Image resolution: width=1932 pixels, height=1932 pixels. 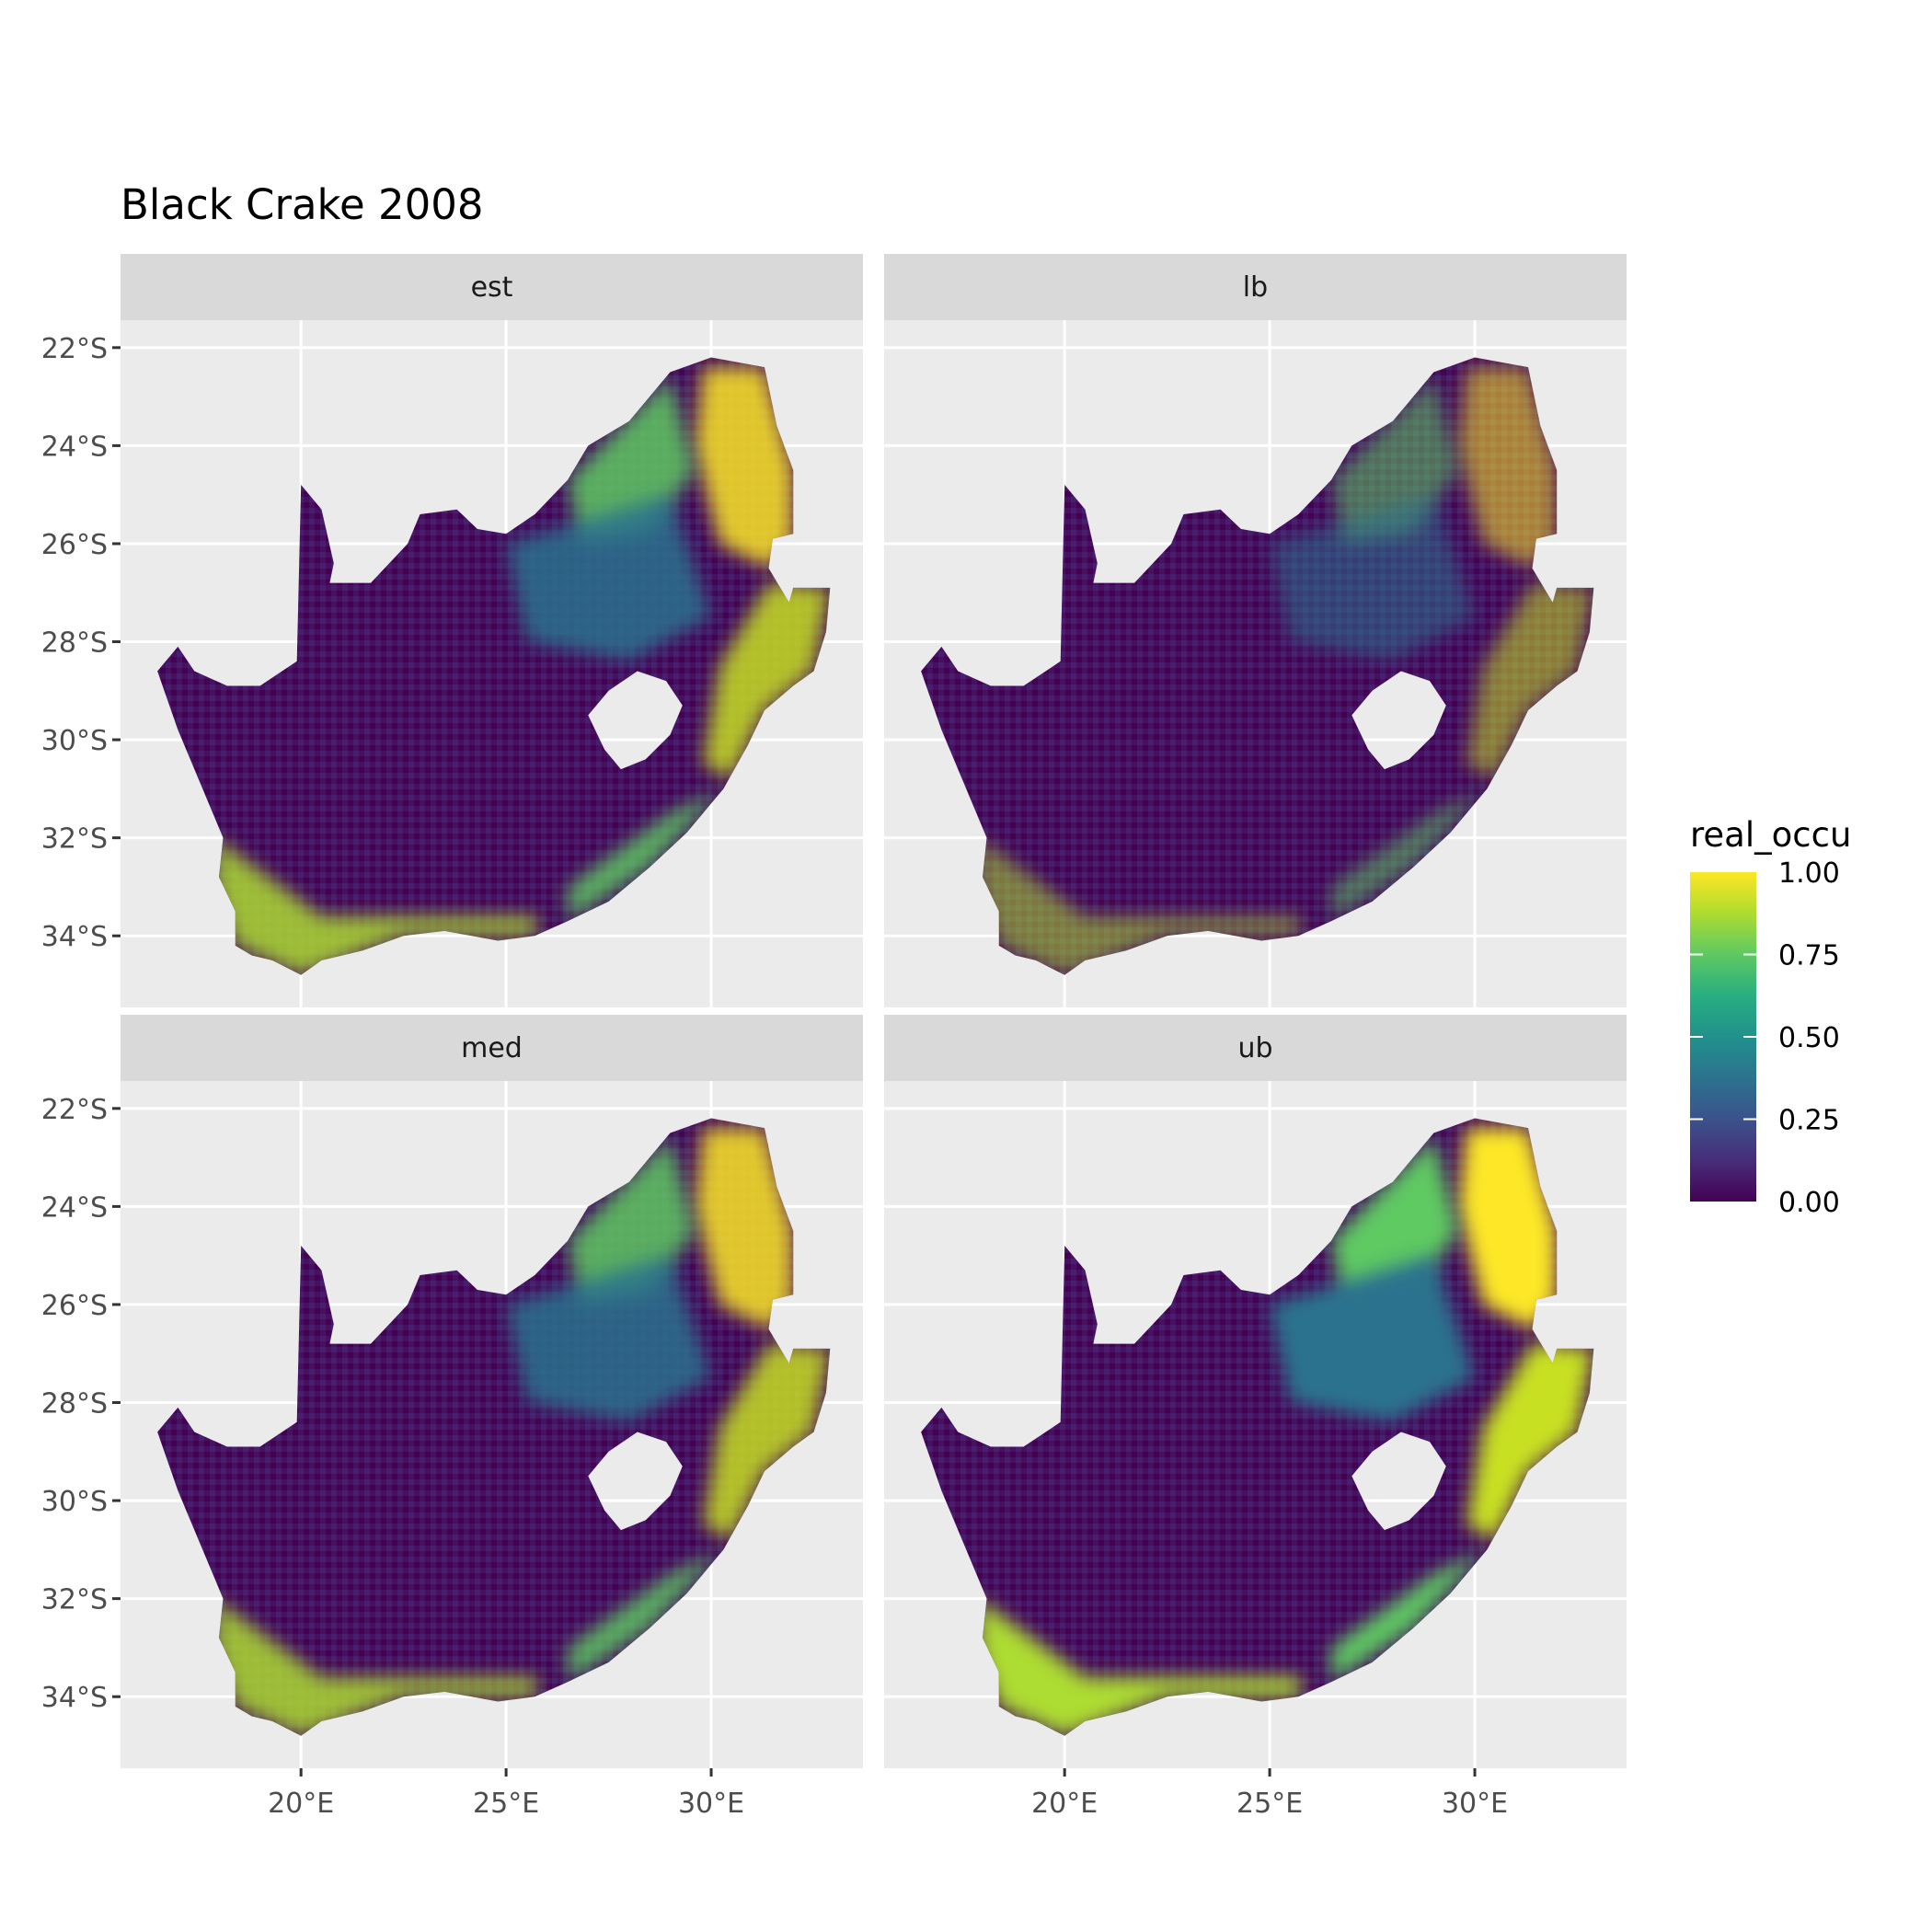 What do you see at coordinates (1809, 873) in the screenshot?
I see `legend-label: 1.00` at bounding box center [1809, 873].